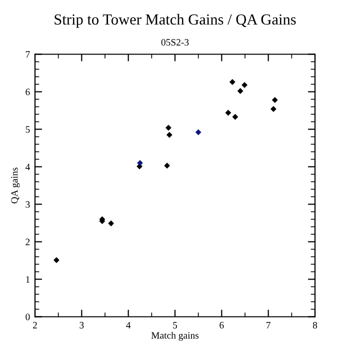 Image resolution: width=350 pixels, height=350 pixels. What do you see at coordinates (82, 325) in the screenshot?
I see `x-tick-label: 3` at bounding box center [82, 325].